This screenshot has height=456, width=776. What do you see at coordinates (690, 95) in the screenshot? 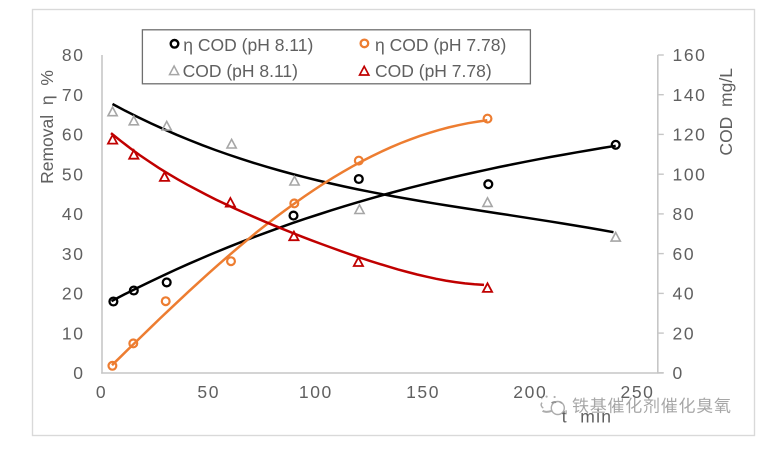
I see `svg-text: 140` at bounding box center [690, 95].